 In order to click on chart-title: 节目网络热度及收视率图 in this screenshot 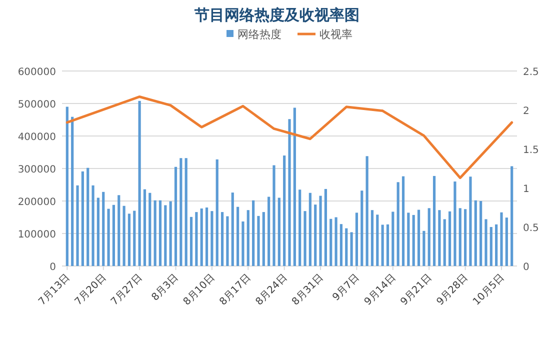, I will do `click(277, 15)`.